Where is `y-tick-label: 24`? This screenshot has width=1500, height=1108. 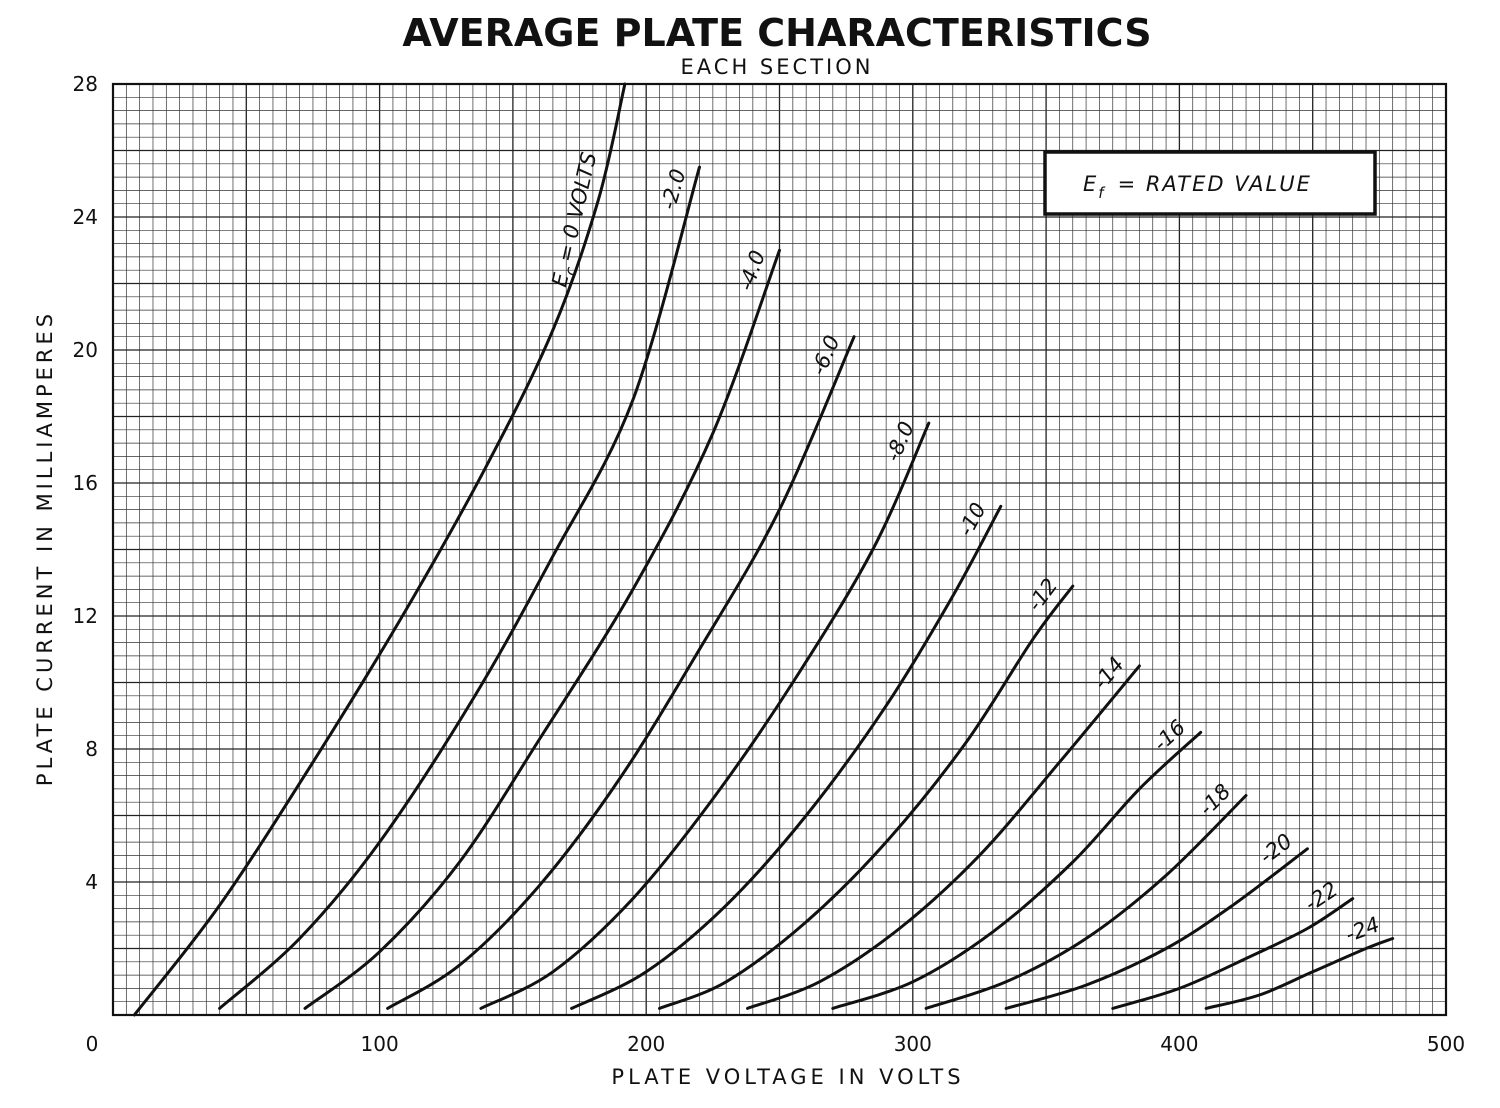
y-tick-label: 24 is located at coordinates (85, 217).